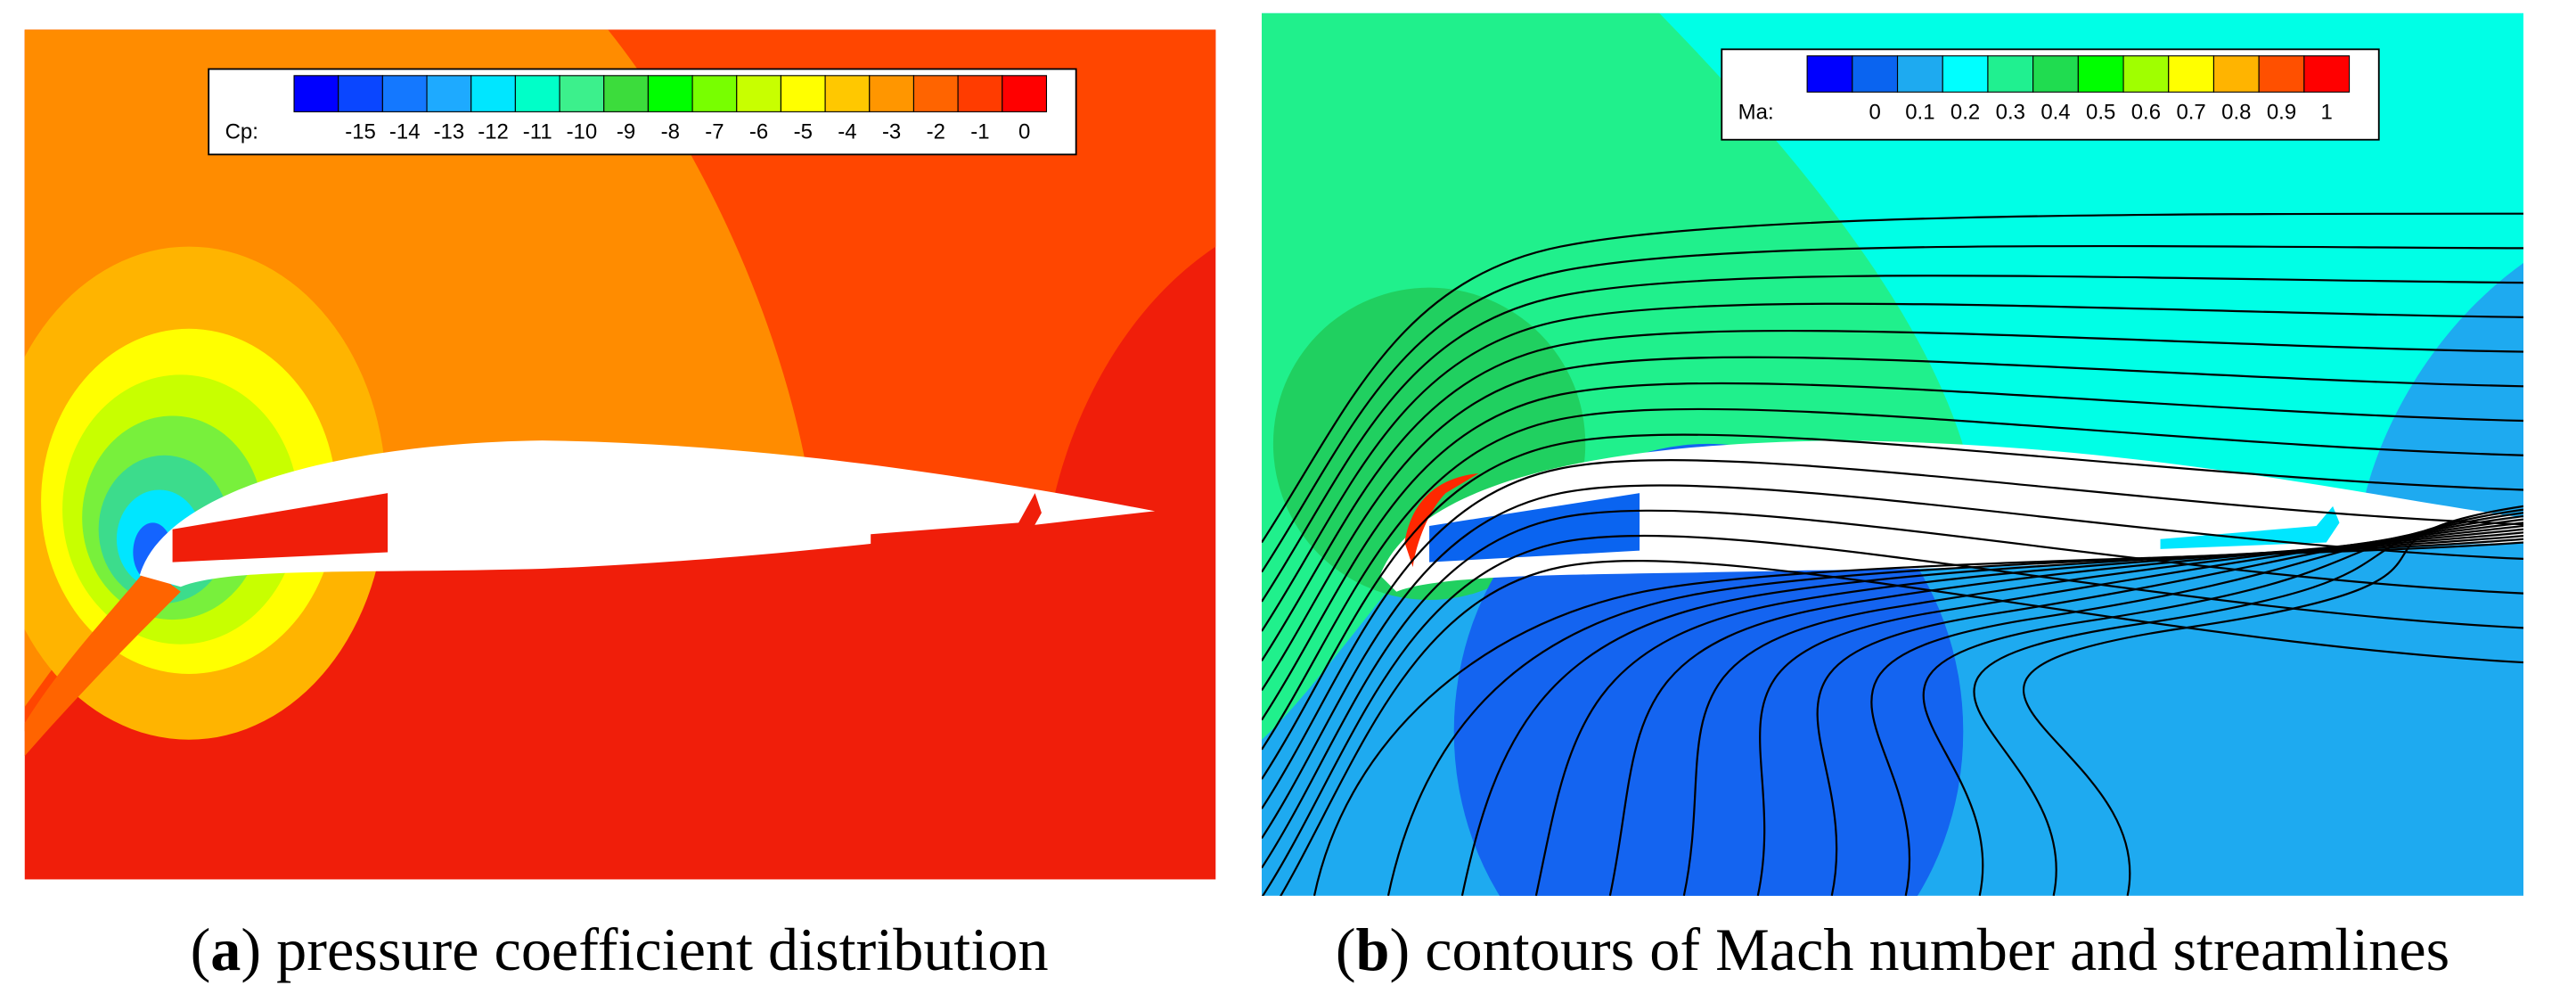  I want to click on colorbar-tick-label: 0.6, so click(2146, 113).